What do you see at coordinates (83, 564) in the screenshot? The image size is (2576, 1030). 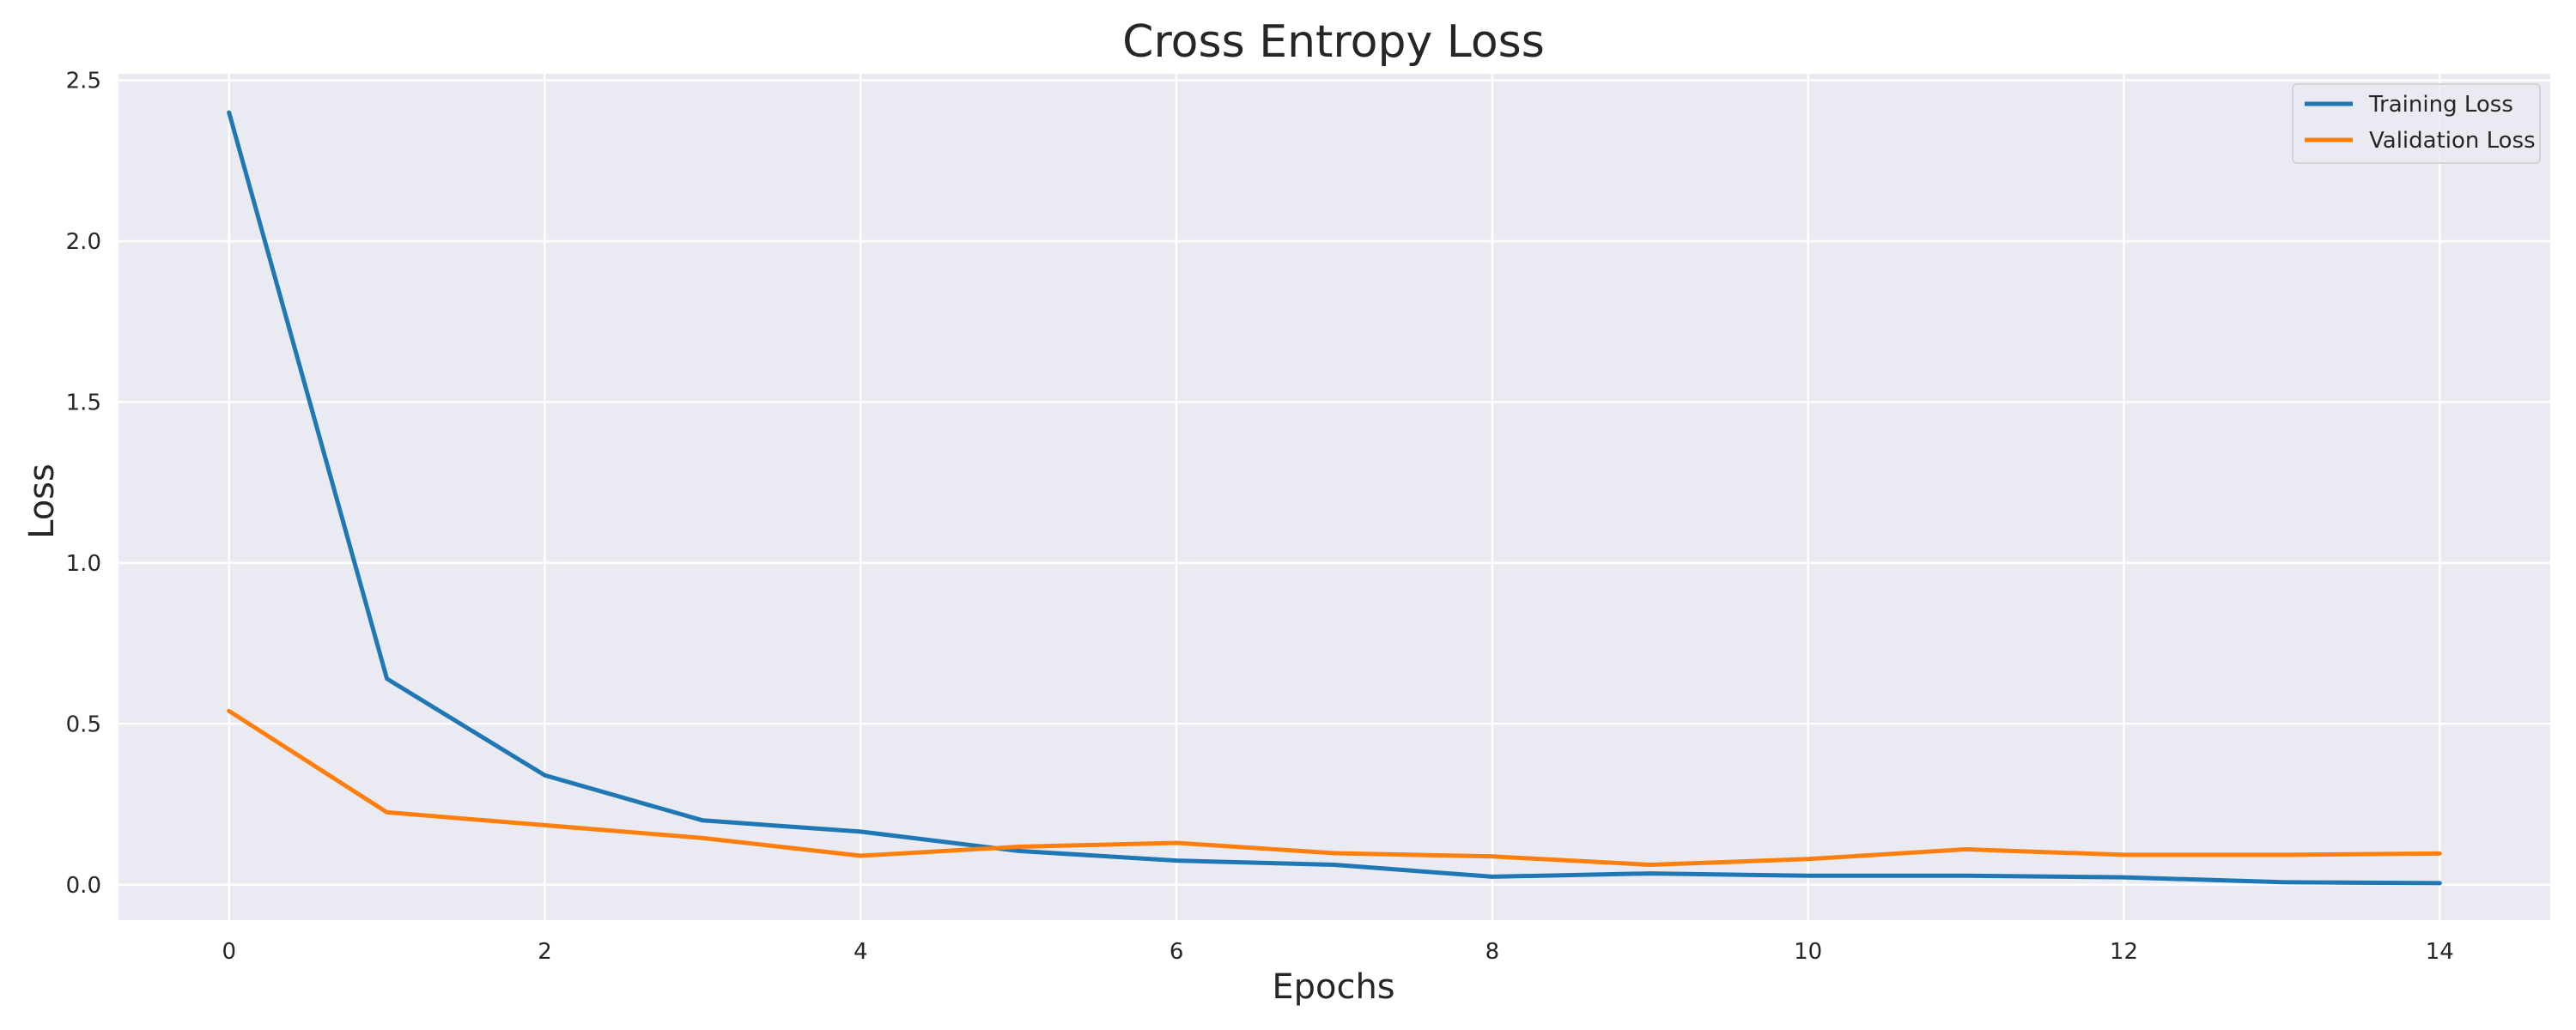 I see `y-tick-label: 1.0` at bounding box center [83, 564].